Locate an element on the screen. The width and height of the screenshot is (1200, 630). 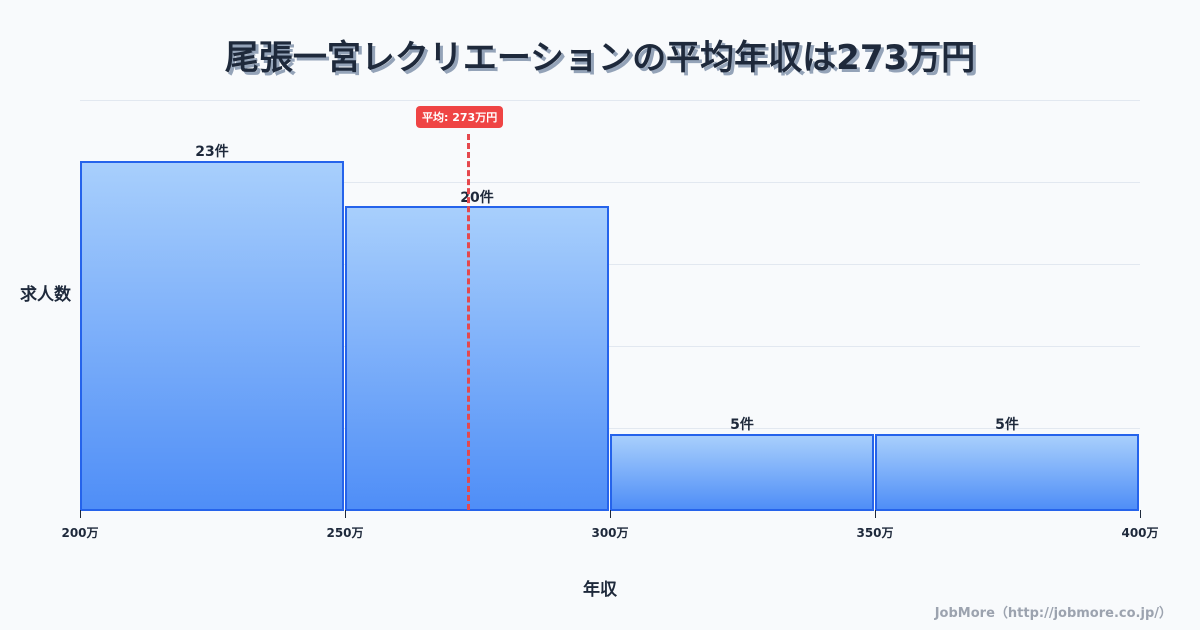
x-tick-label: 250万 is located at coordinates (345, 533).